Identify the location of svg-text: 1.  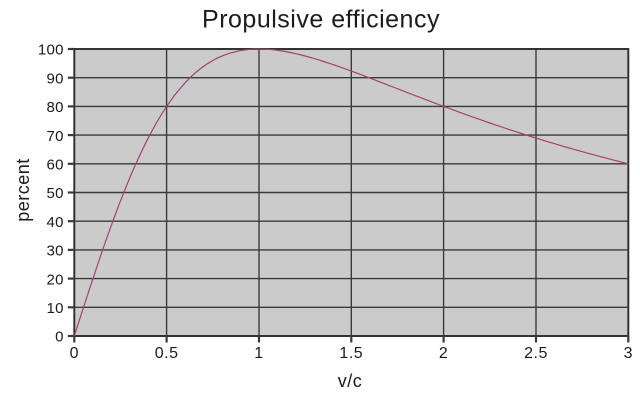
(258, 353).